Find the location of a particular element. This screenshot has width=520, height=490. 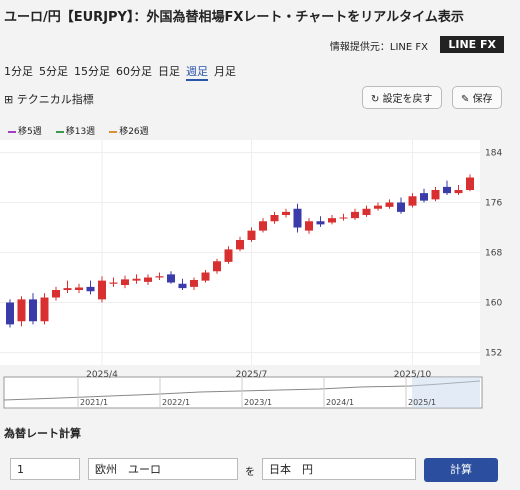

tab: 5分足 is located at coordinates (53, 71).